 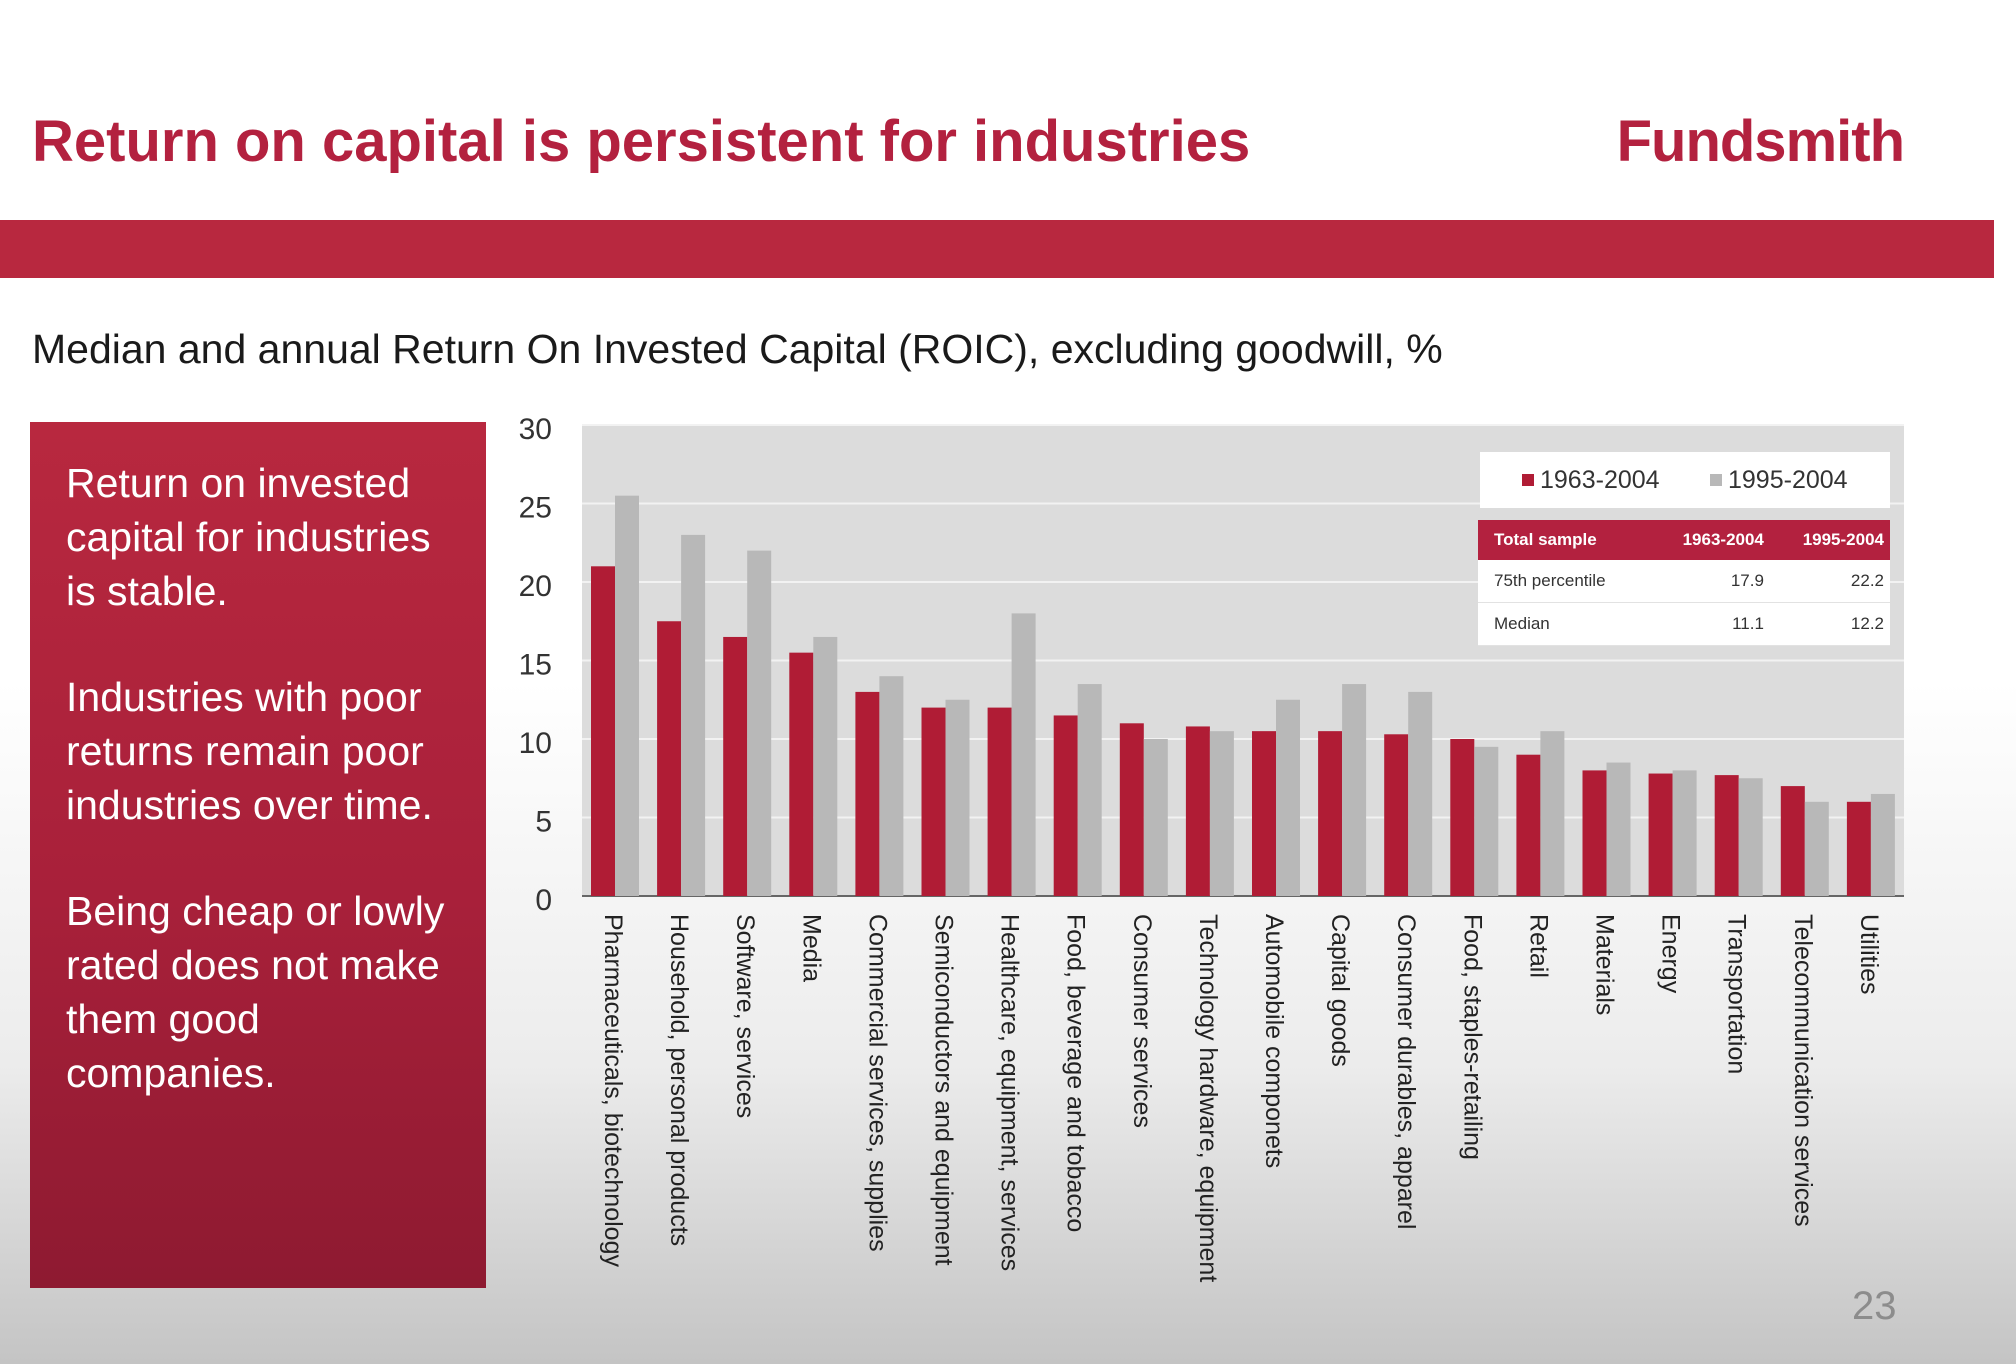 I want to click on y-tick-label: 0, so click(x=543, y=900).